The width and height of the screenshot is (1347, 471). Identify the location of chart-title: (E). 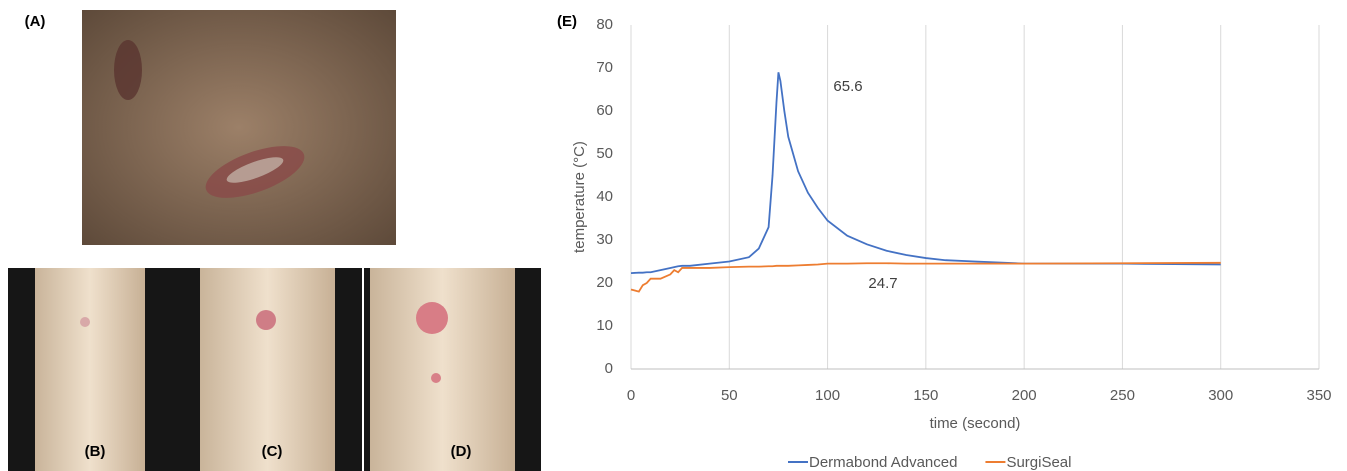
(567, 21).